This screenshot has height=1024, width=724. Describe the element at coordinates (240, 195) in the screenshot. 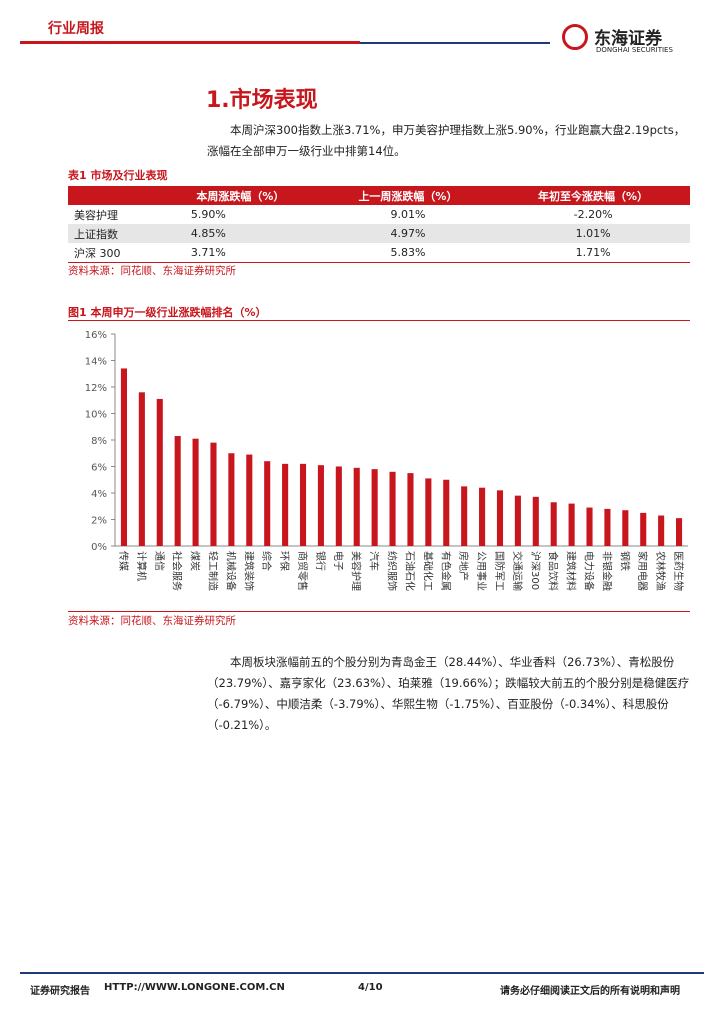

I see `header-cell: 本周涨跌幅（%）` at that location.